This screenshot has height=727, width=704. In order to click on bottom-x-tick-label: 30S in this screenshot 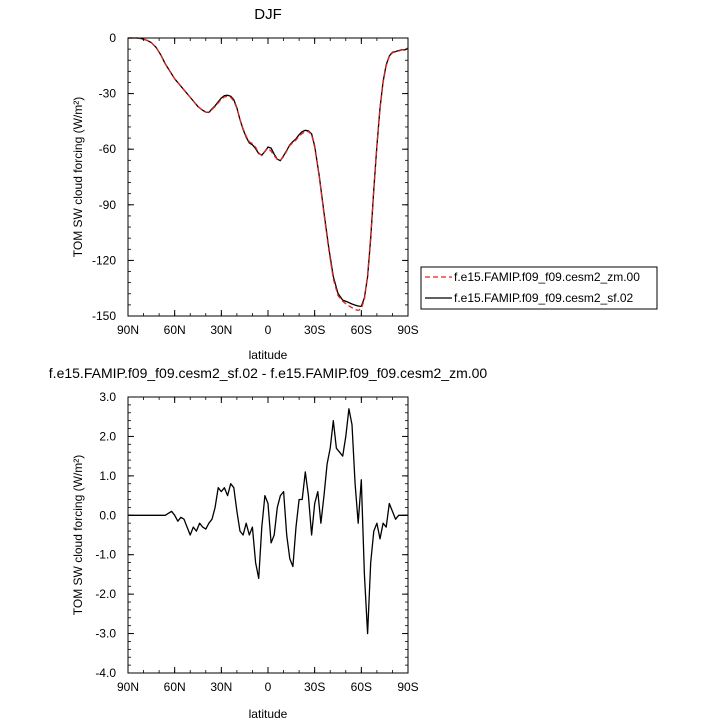, I will do `click(314, 687)`.